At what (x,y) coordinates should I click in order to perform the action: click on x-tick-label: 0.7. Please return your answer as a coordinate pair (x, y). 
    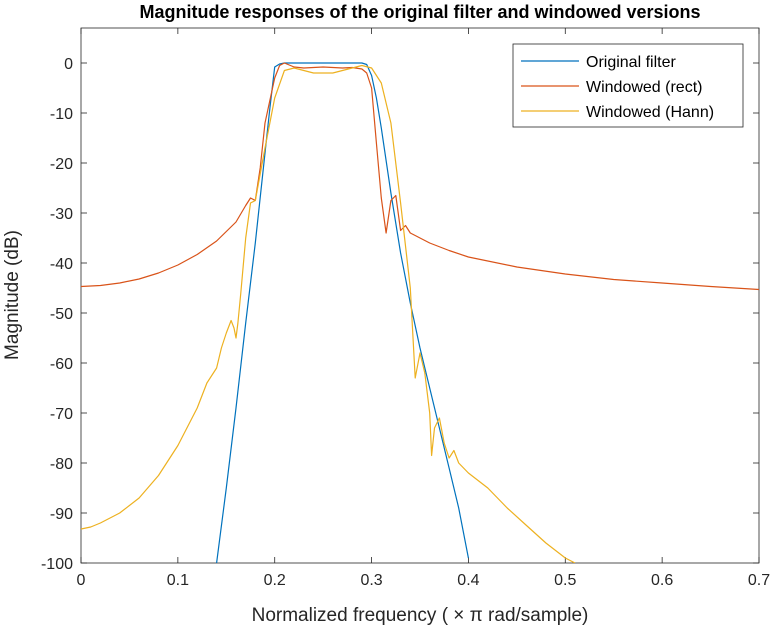
    Looking at the image, I should click on (759, 580).